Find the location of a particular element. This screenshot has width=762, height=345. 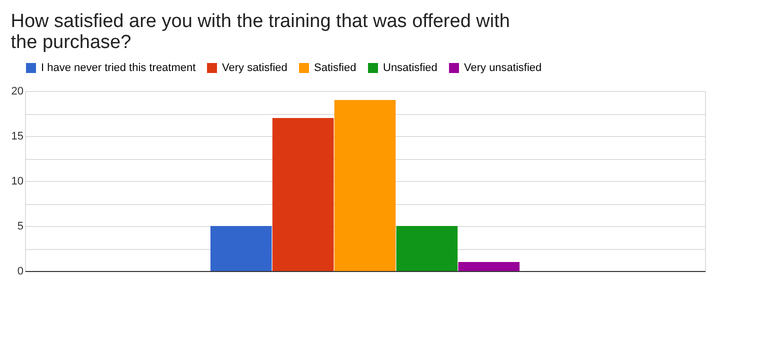

chart-title: How satisfied are you with the training that was offered with the purchase? is located at coordinates (260, 32).